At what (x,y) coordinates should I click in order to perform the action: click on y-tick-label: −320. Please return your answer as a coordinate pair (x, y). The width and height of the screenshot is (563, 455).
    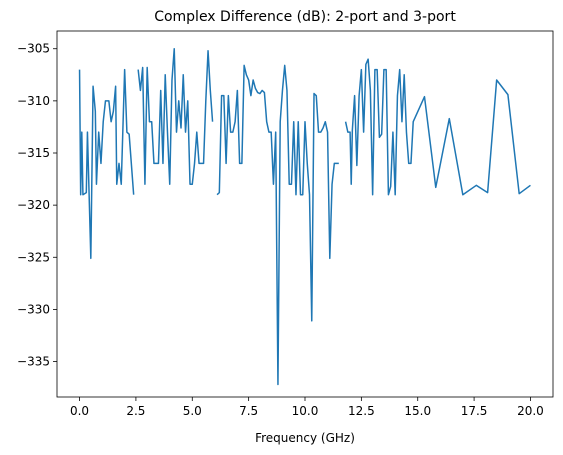
    Looking at the image, I should click on (33, 205).